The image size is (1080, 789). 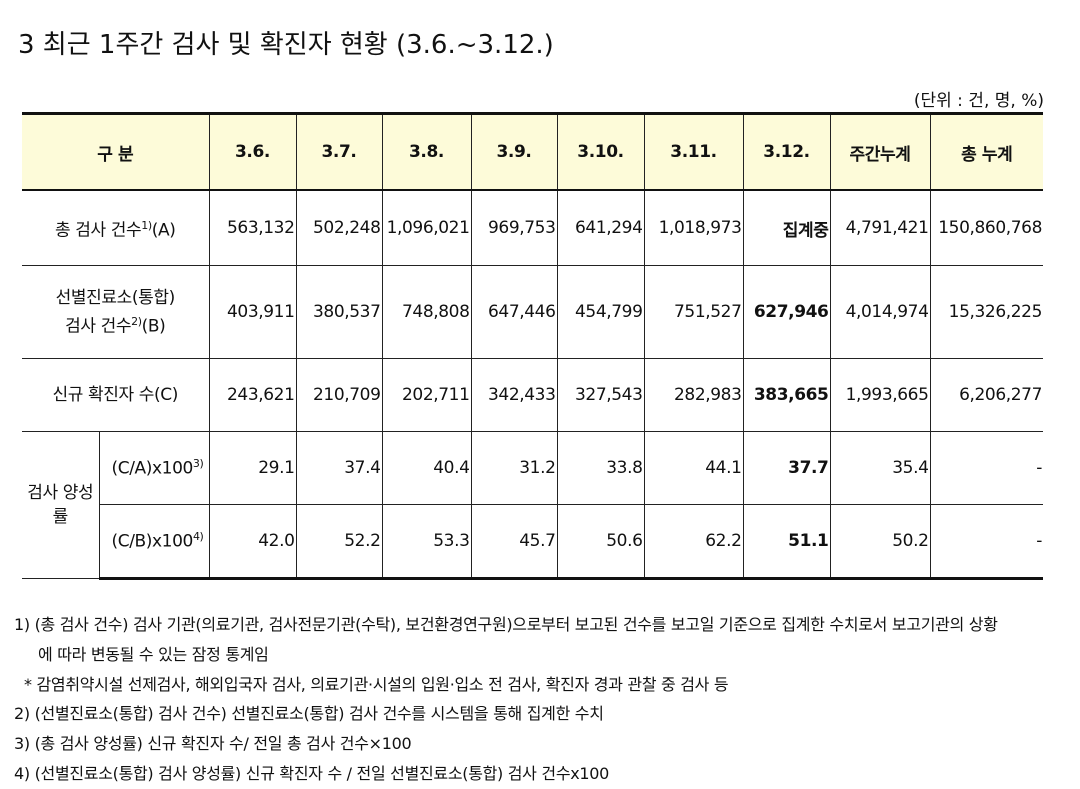 I want to click on header-cell: 3.11., so click(x=693, y=151).